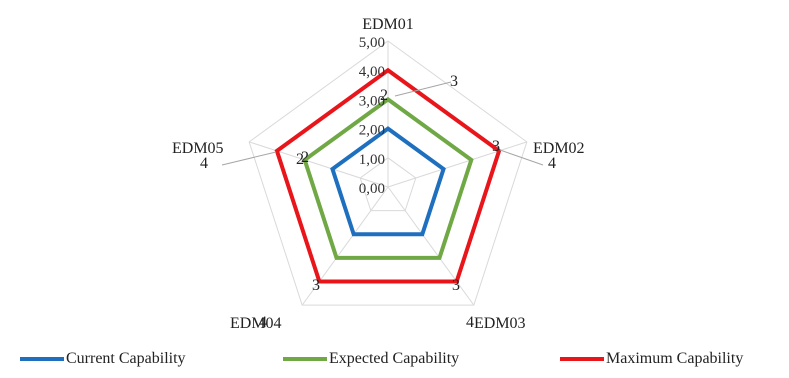 This screenshot has width=789, height=378. What do you see at coordinates (496, 146) in the screenshot?
I see `data-label-EDM02: 3` at bounding box center [496, 146].